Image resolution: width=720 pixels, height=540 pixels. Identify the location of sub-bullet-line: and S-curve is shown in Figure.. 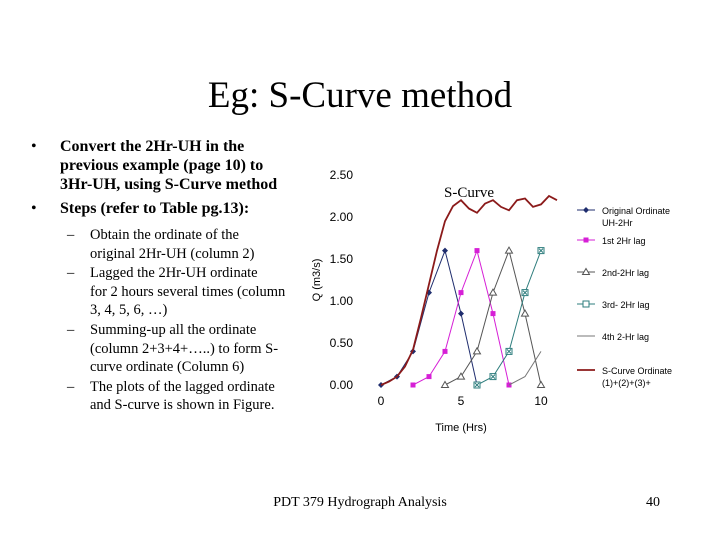
(182, 405).